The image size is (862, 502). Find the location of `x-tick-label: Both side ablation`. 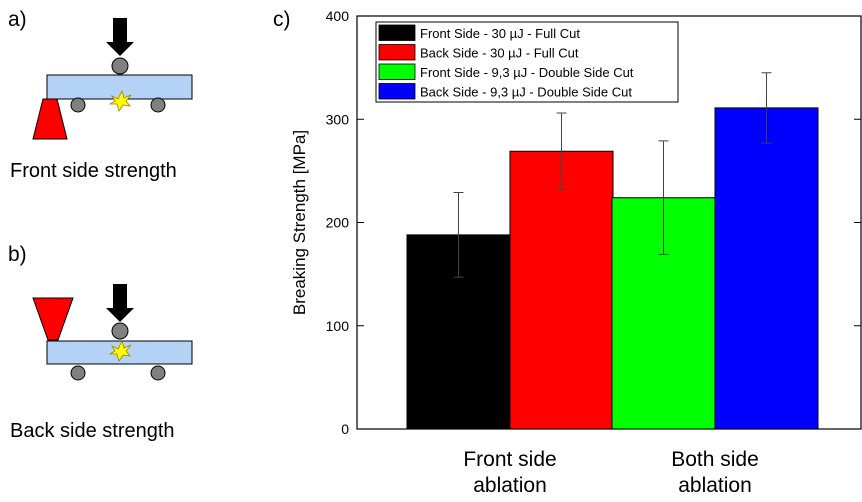

x-tick-label: Both side ablation is located at coordinates (715, 472).